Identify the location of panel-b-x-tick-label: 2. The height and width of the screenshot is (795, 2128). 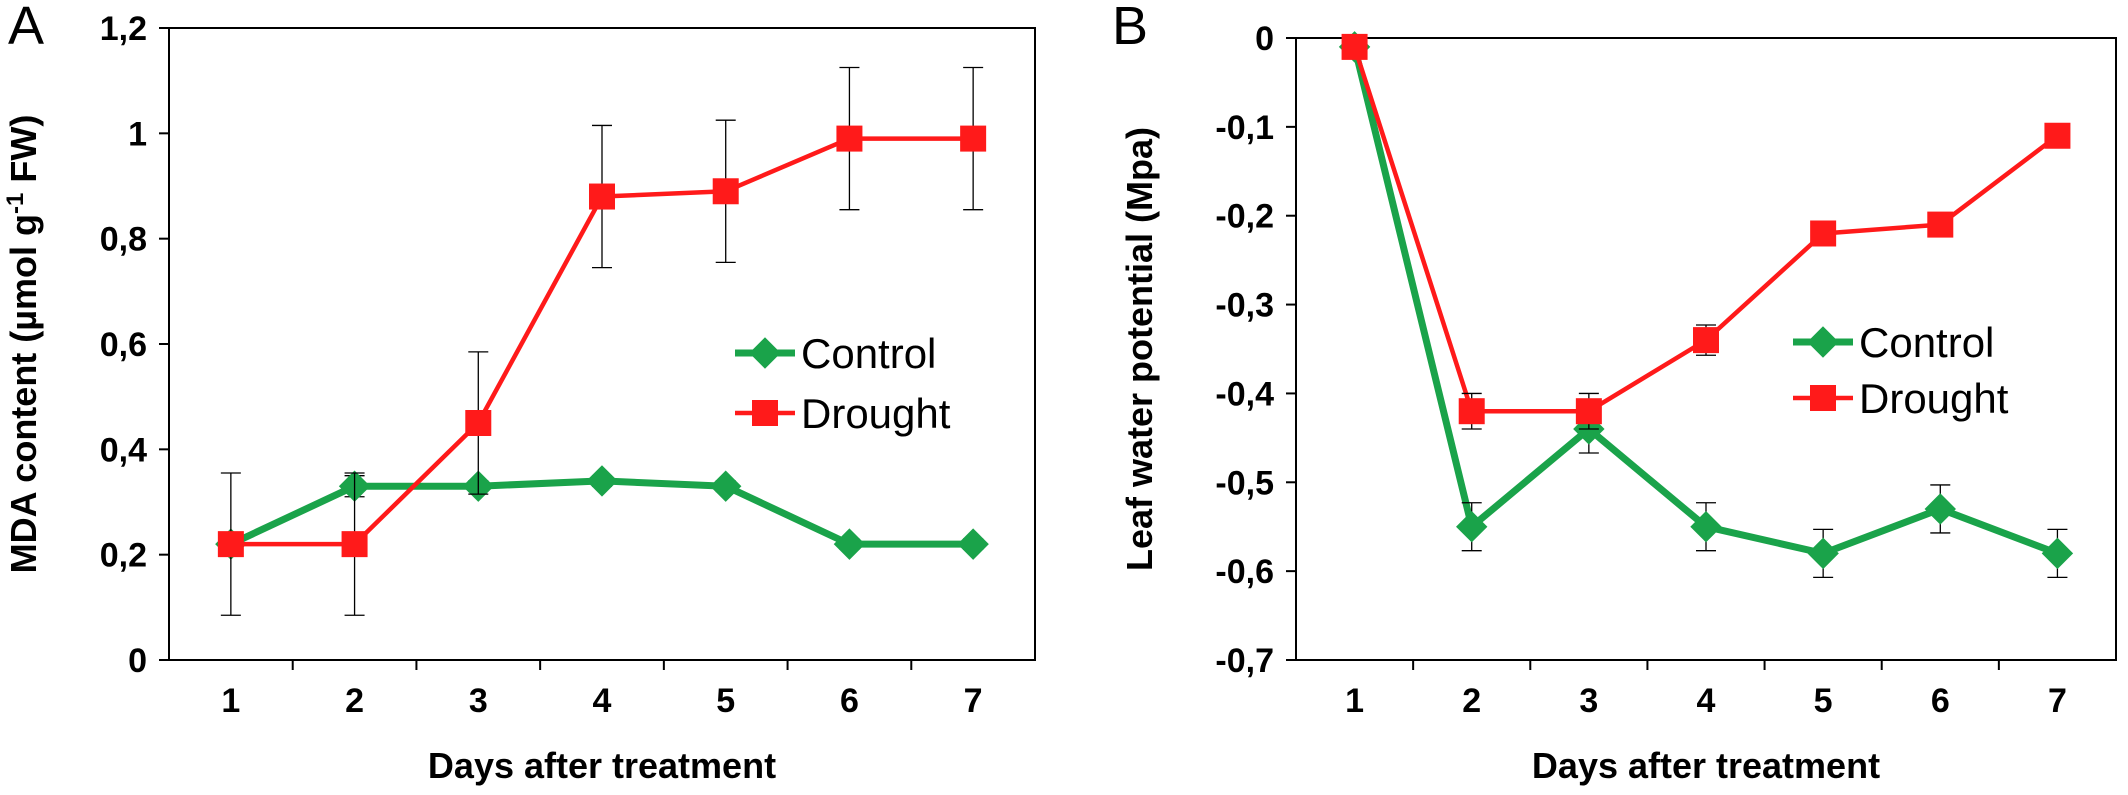
(1471, 701).